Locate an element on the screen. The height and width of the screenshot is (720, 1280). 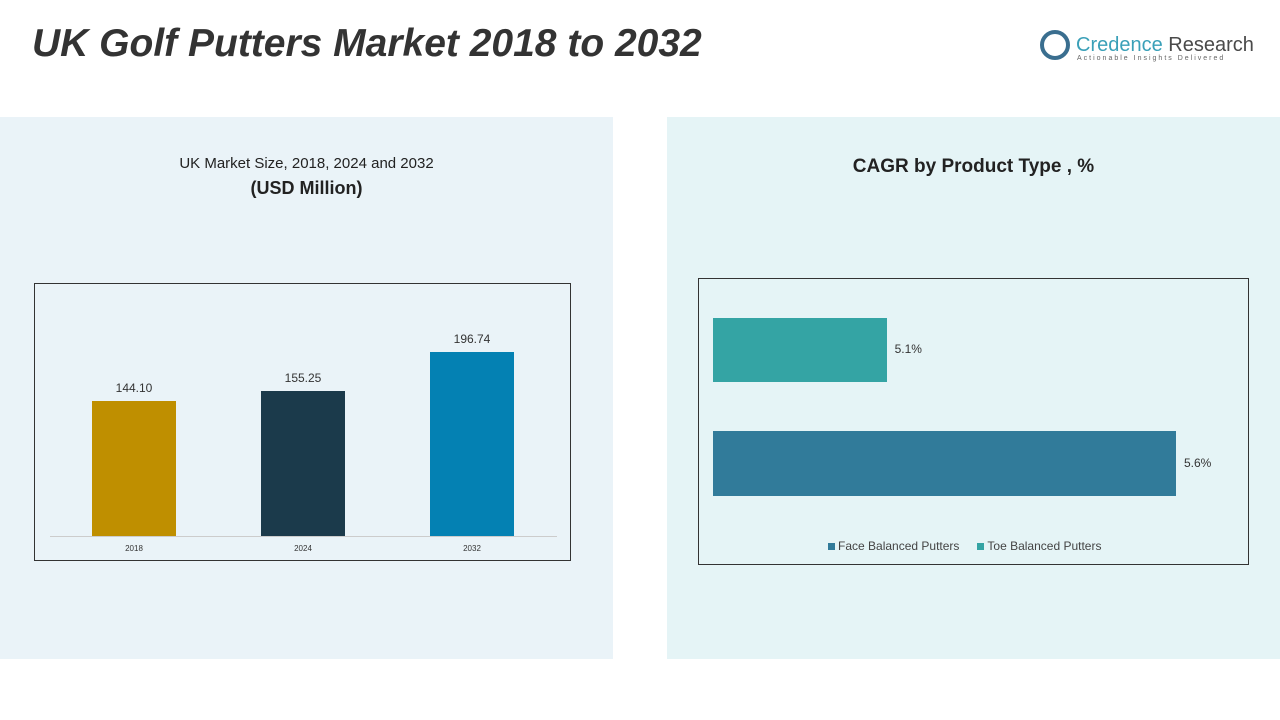
logo-name: Credence is located at coordinates (1119, 44).